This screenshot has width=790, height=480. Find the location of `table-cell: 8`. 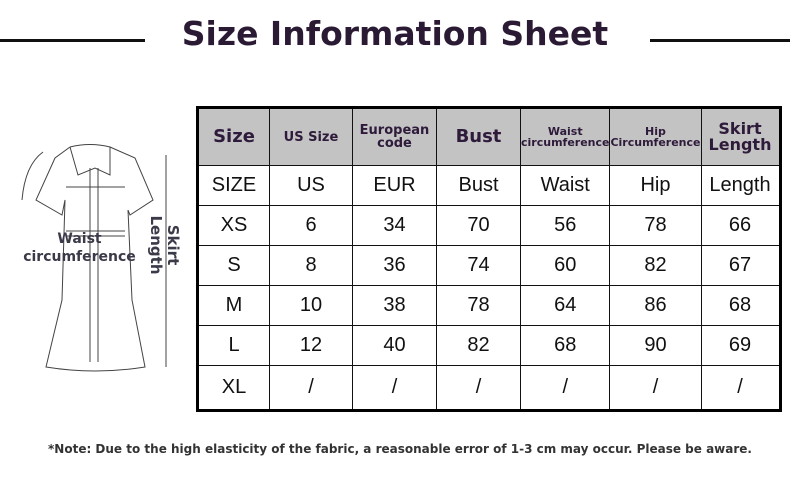

table-cell: 8 is located at coordinates (311, 265).